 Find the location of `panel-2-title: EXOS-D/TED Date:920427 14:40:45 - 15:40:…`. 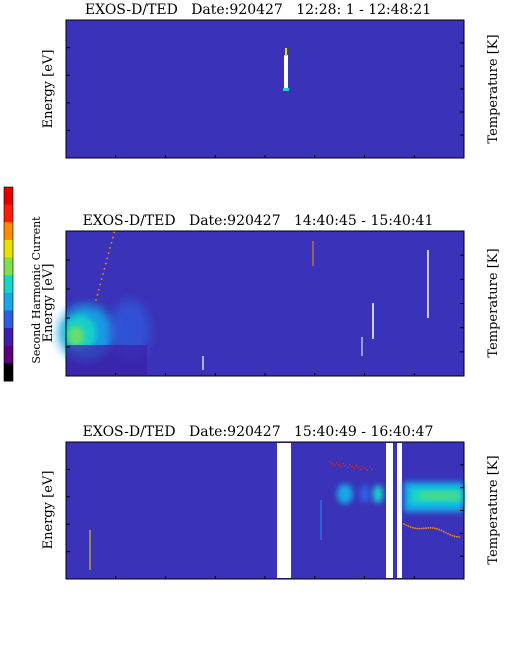

panel-2-title: EXOS-D/TED Date:920427 14:40:45 - 15:40:… is located at coordinates (258, 221).